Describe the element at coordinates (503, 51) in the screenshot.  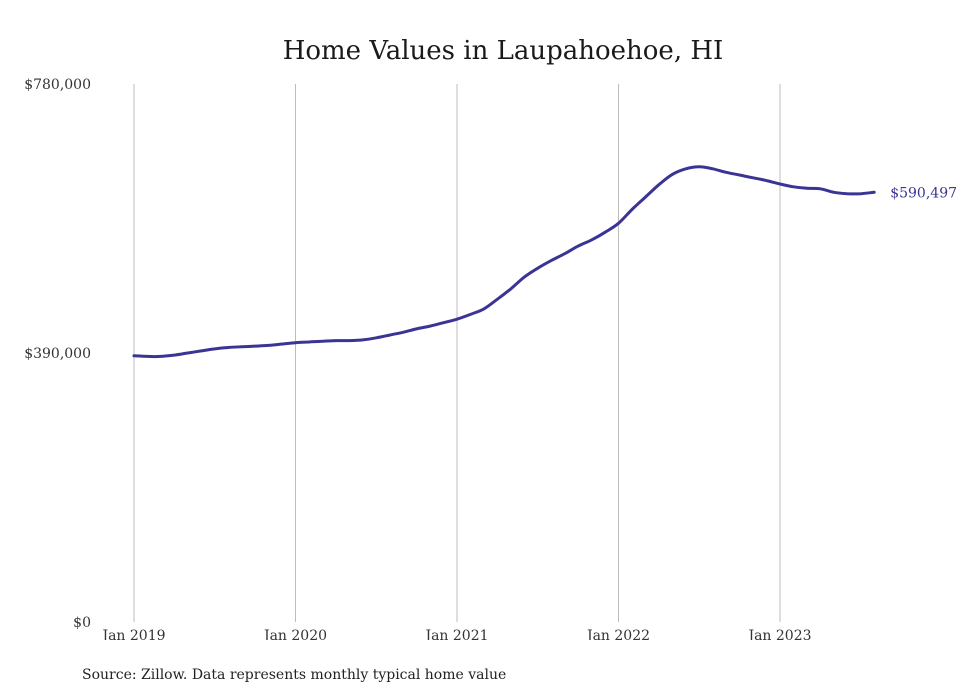
I see `chart-title: Home Values in Laupahoehoe, HI` at that location.